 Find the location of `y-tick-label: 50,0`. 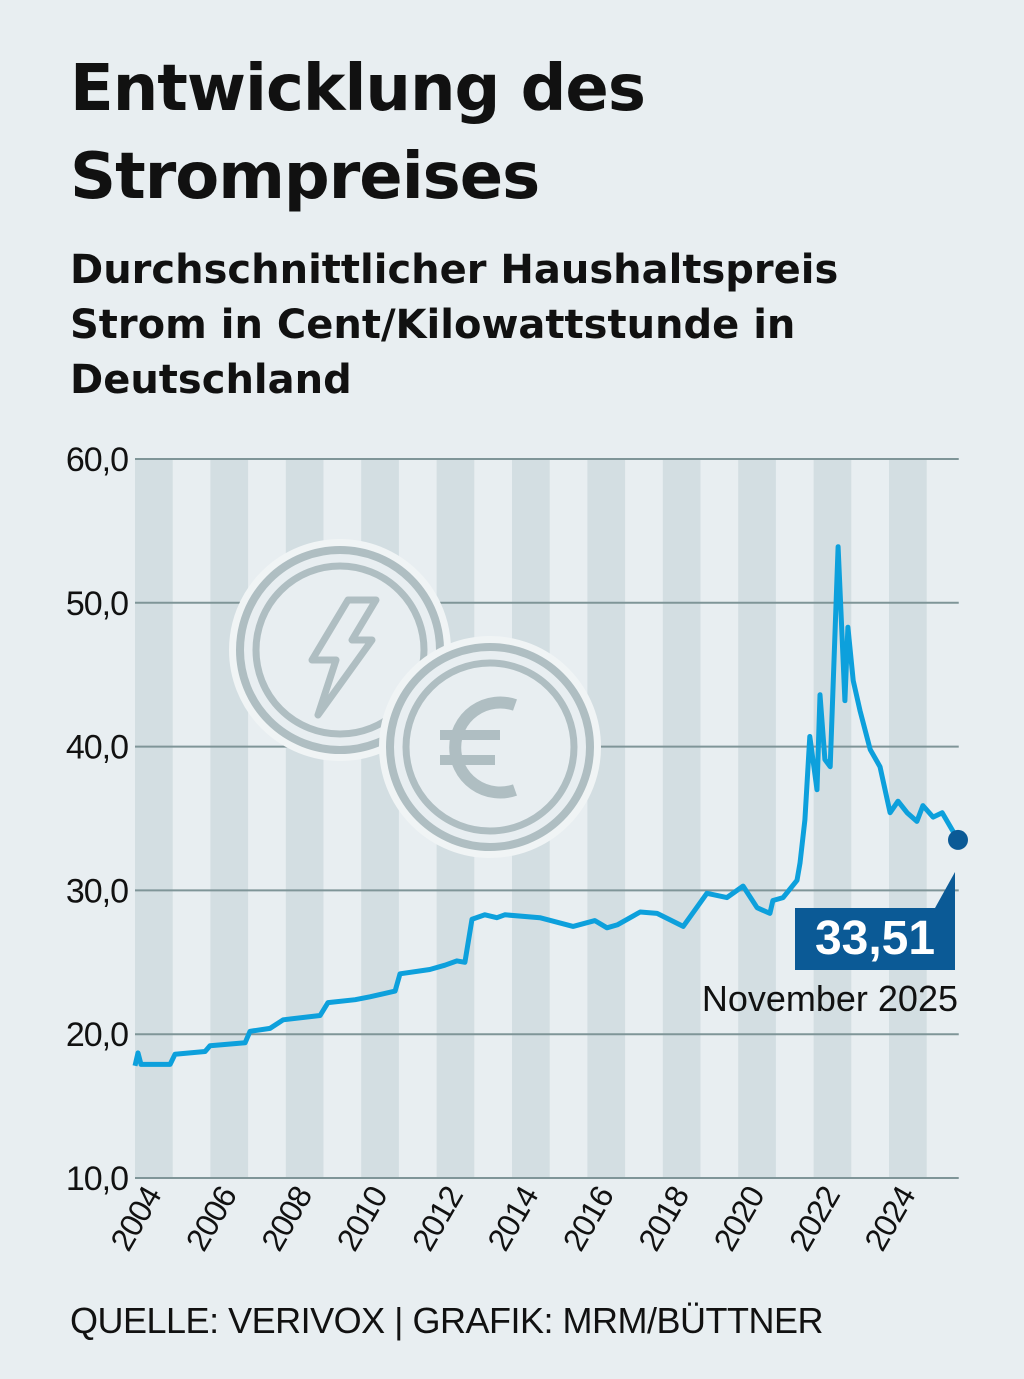

y-tick-label: 50,0 is located at coordinates (97, 604).